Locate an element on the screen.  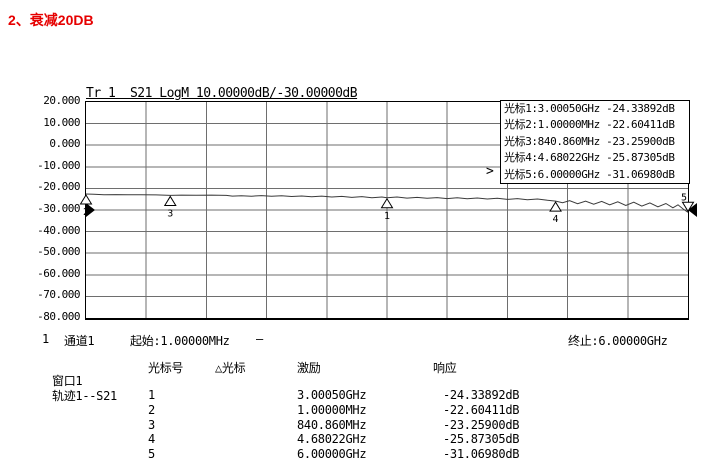
marker-1-triangle-icon is located at coordinates (387, 203).